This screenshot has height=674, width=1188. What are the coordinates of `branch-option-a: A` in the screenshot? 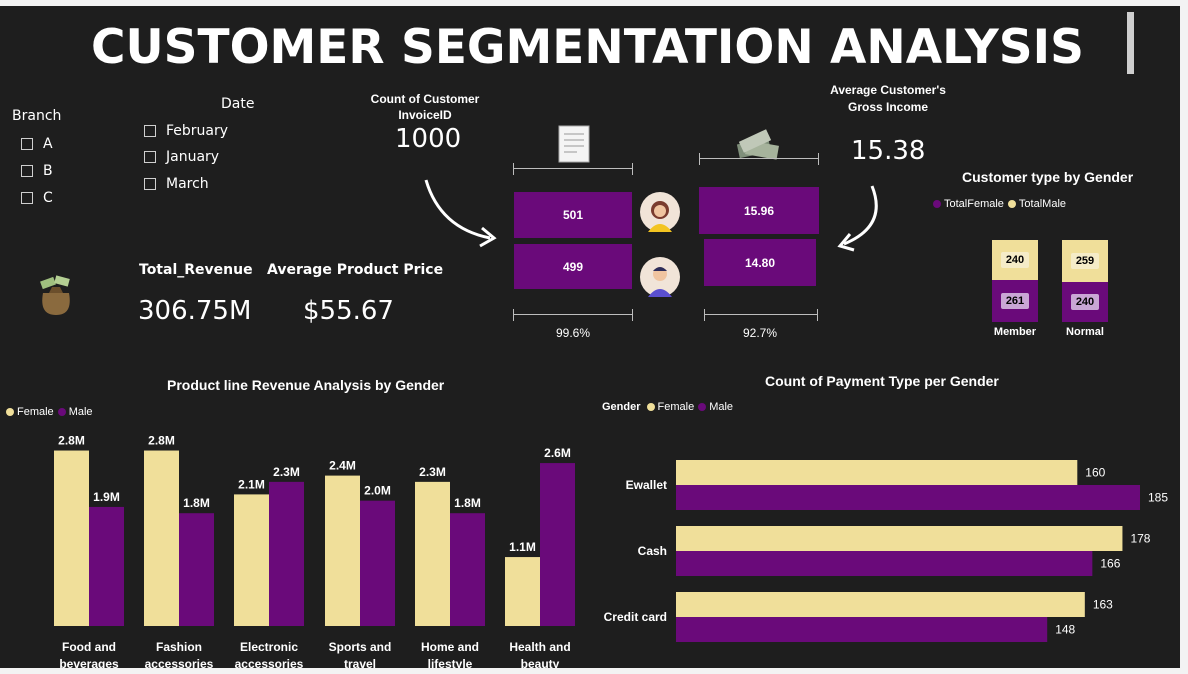 It's located at (37, 144).